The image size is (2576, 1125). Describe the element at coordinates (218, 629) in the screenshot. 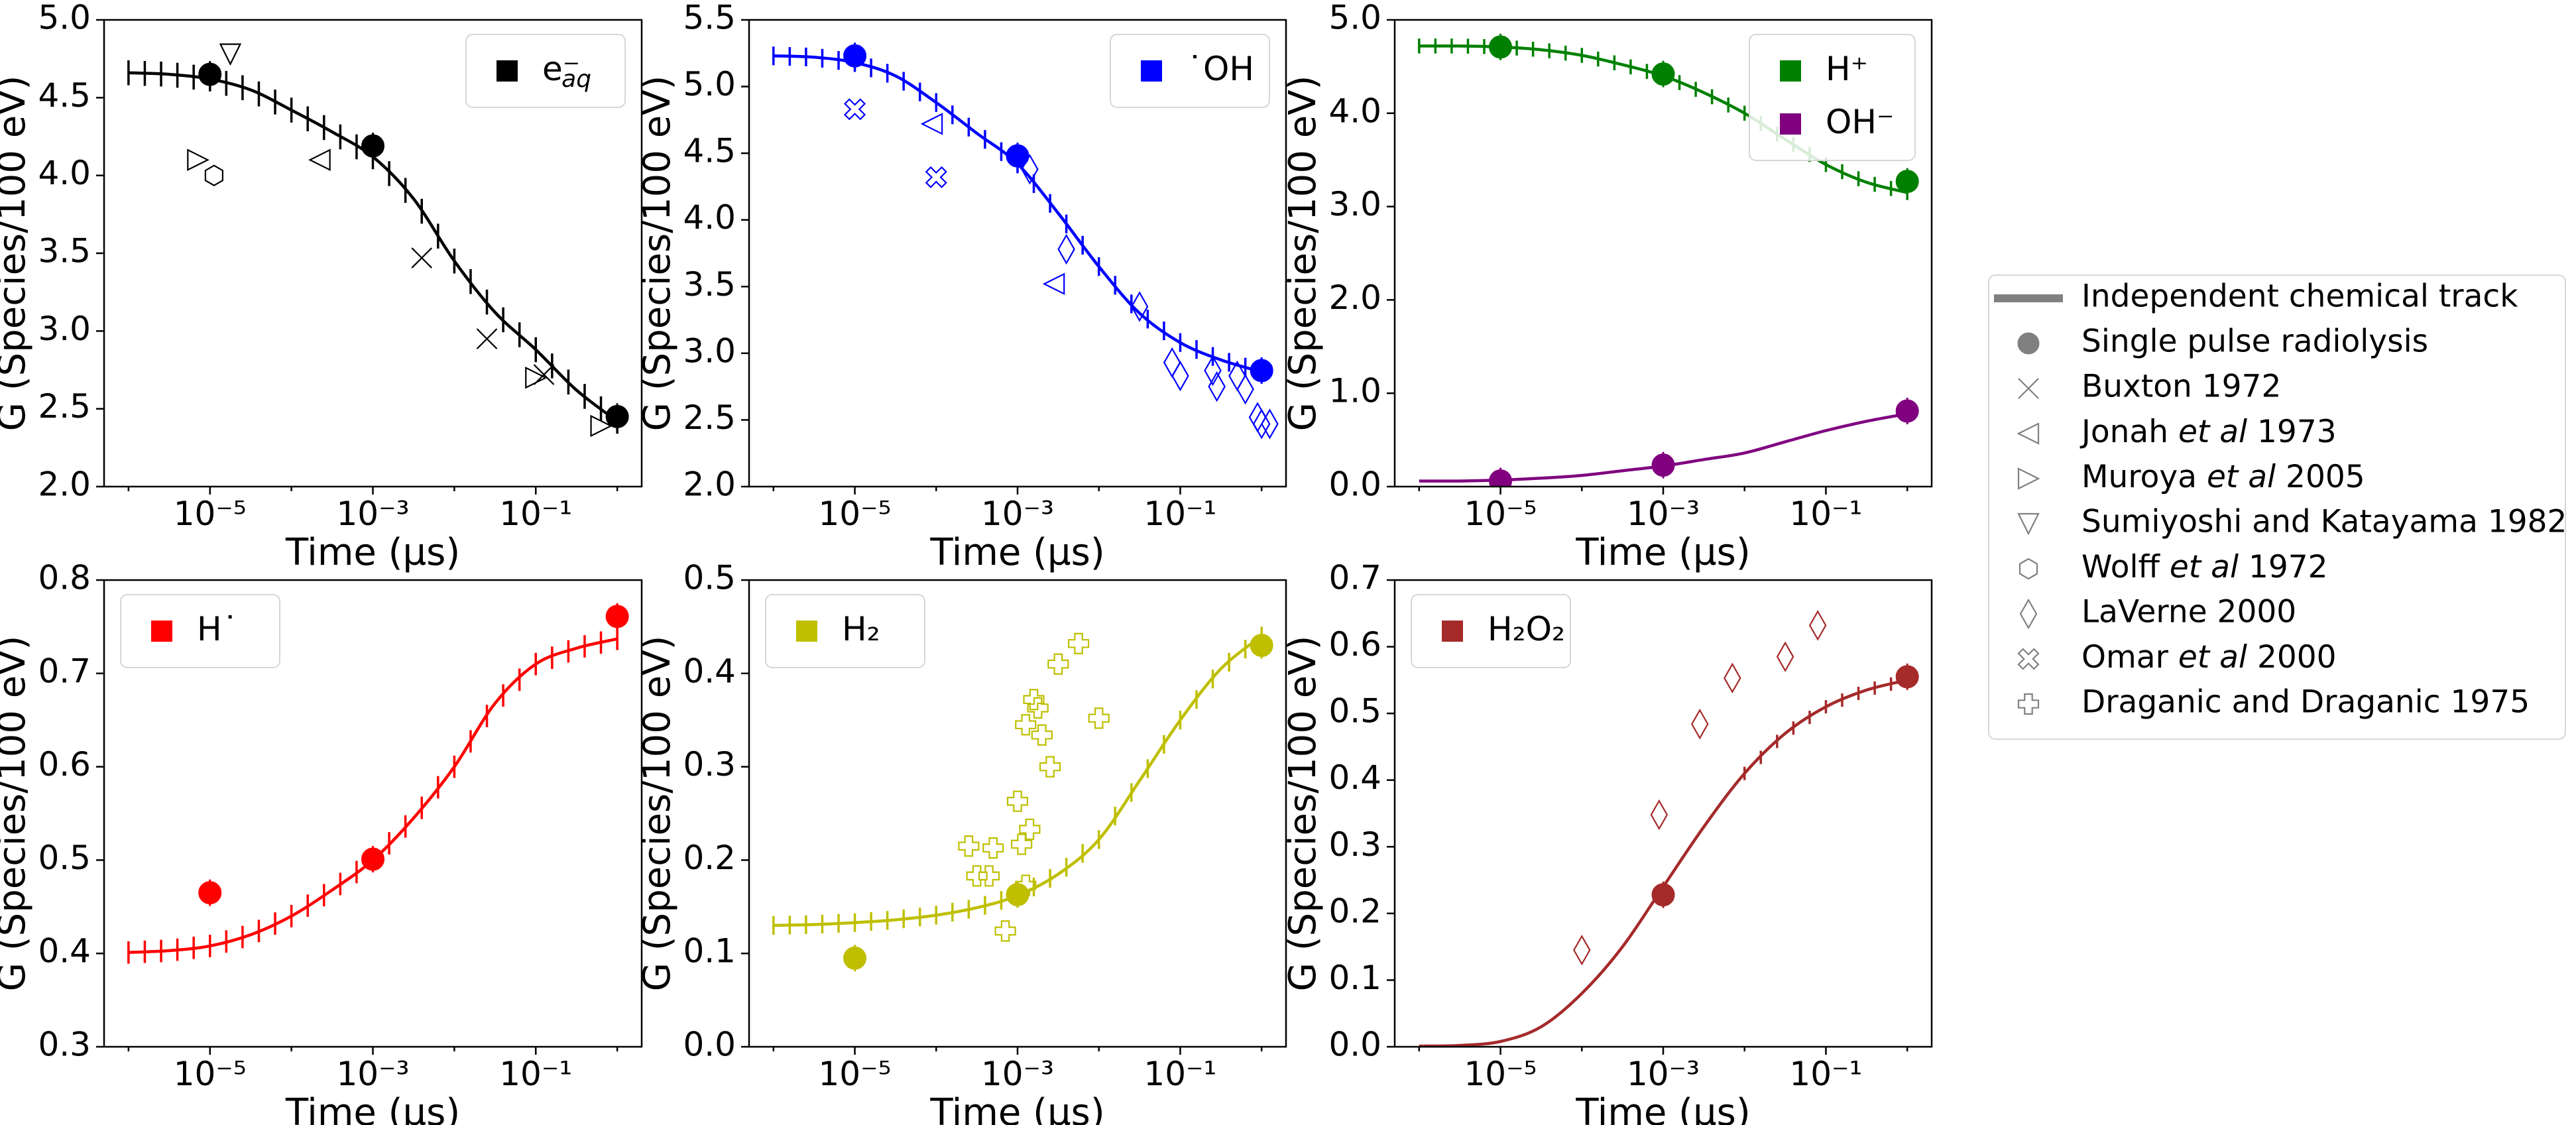

I see `legend-label: H˙` at that location.